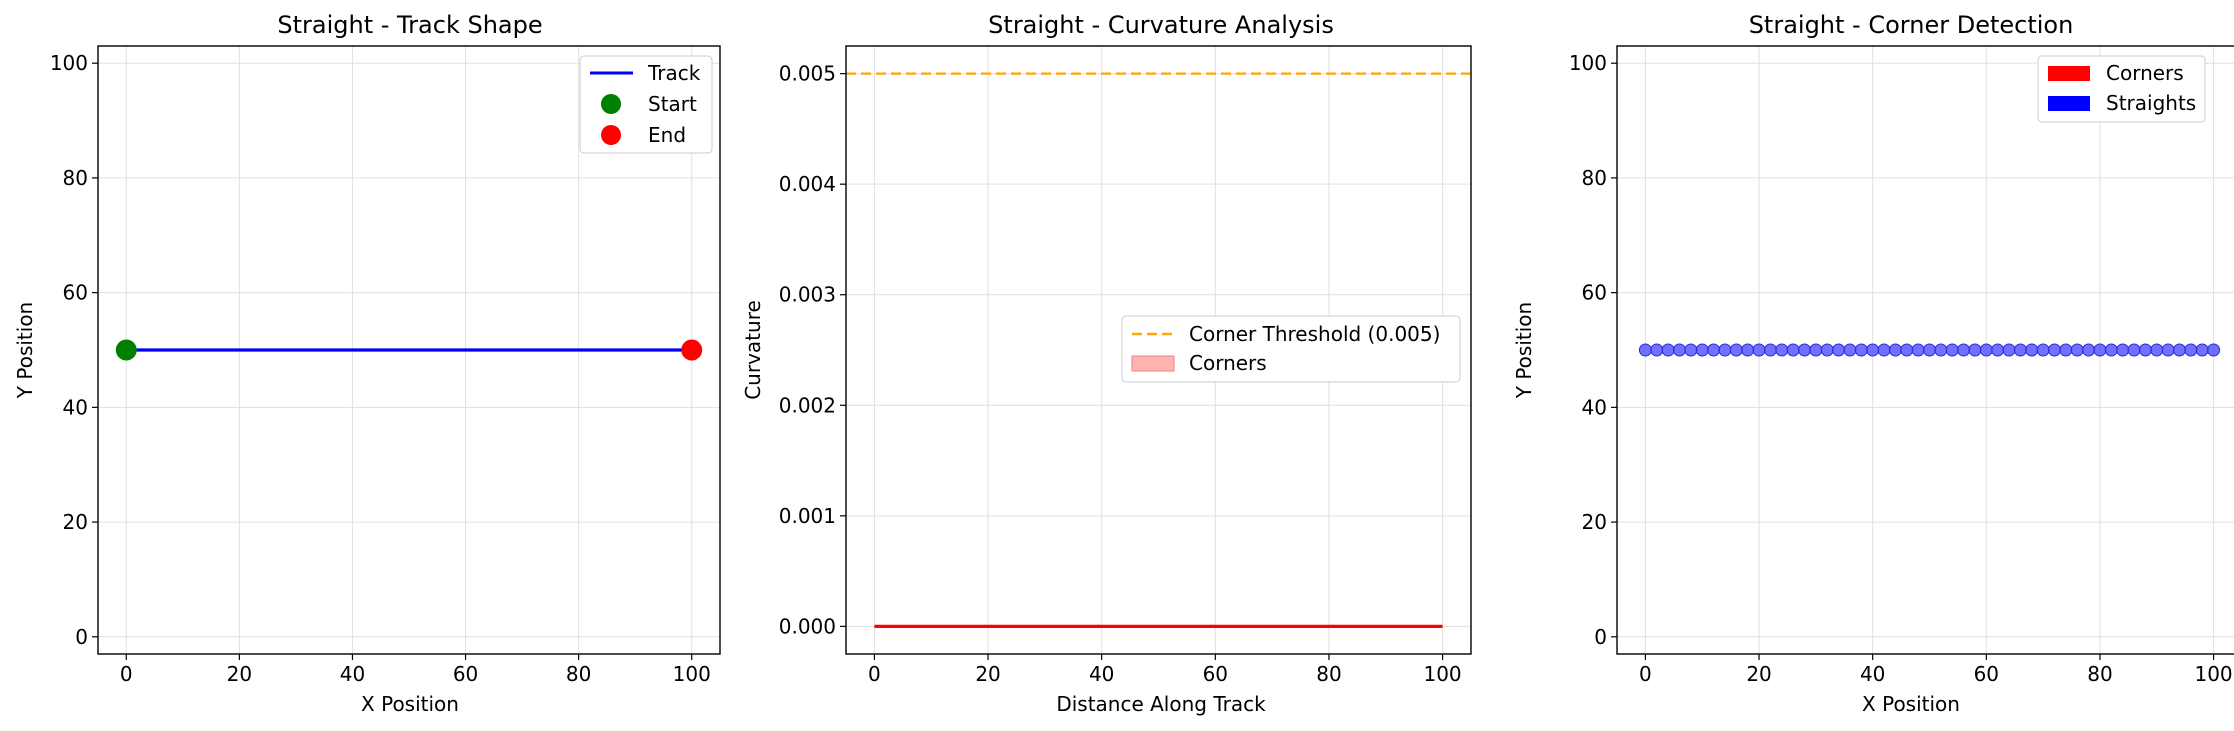  What do you see at coordinates (1594, 407) in the screenshot?
I see `corner-detection-ytick-label-2: 40` at bounding box center [1594, 407].